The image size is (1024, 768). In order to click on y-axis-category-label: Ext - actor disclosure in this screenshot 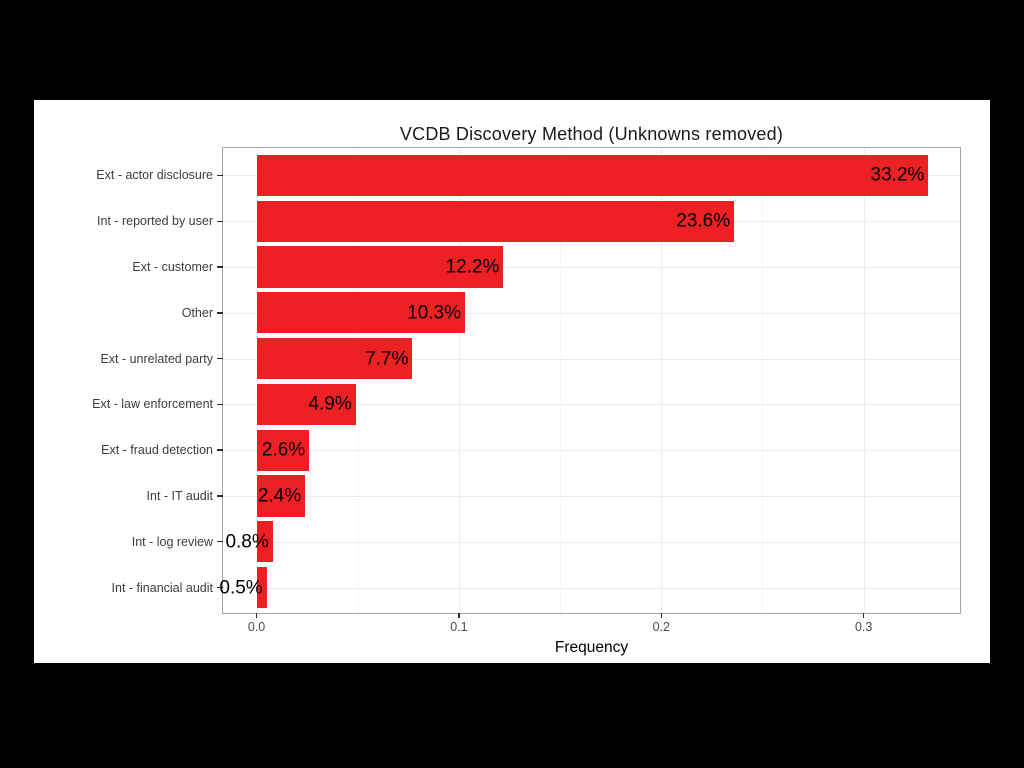, I will do `click(154, 175)`.